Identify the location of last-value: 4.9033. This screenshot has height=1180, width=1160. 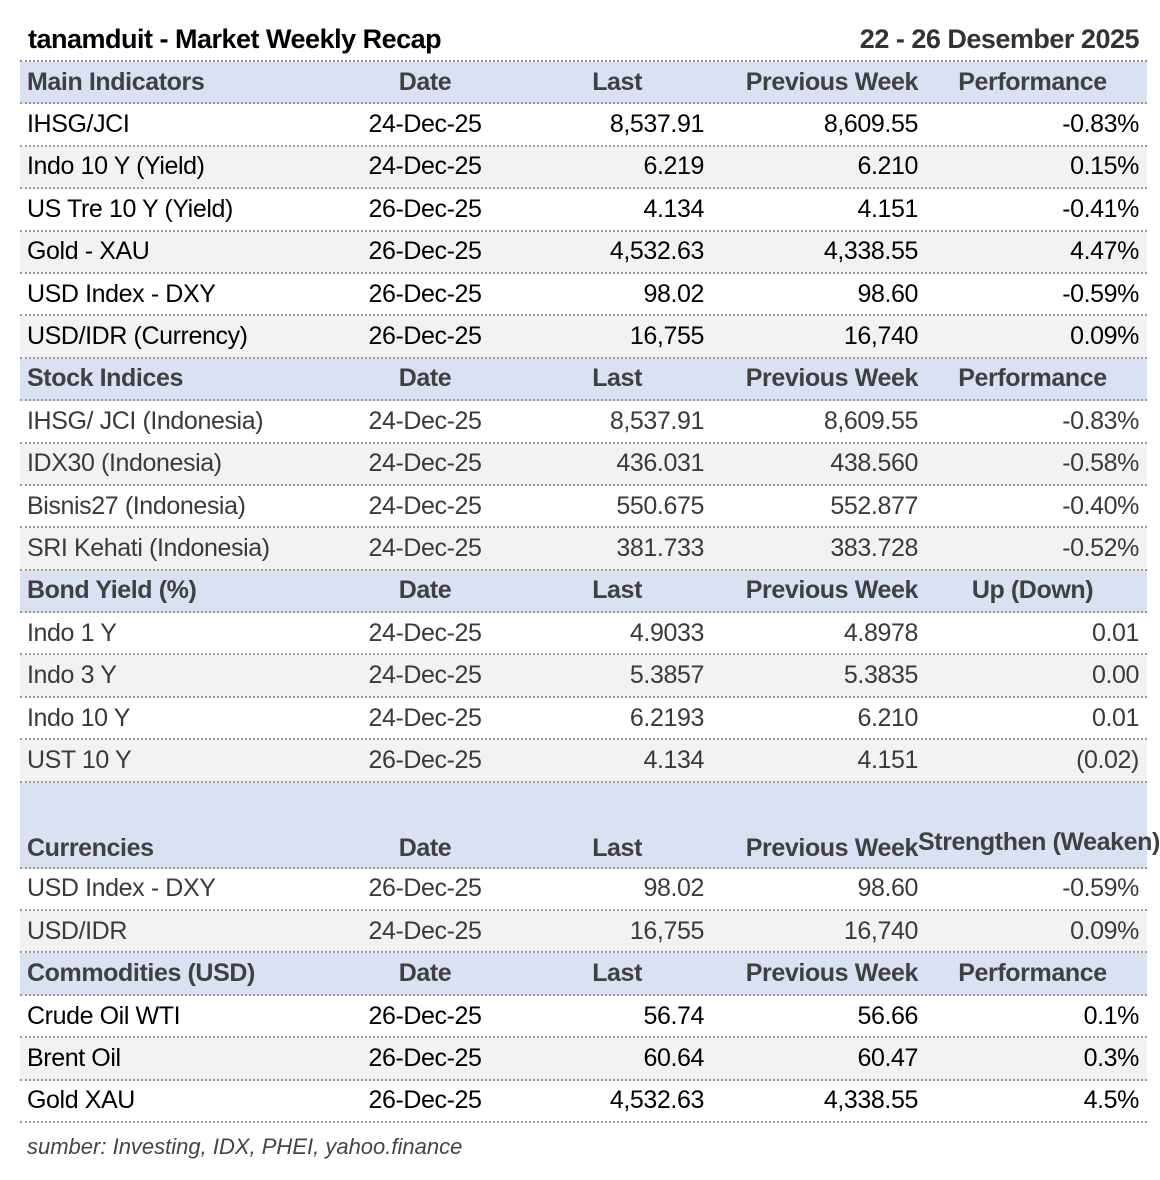
(666, 632).